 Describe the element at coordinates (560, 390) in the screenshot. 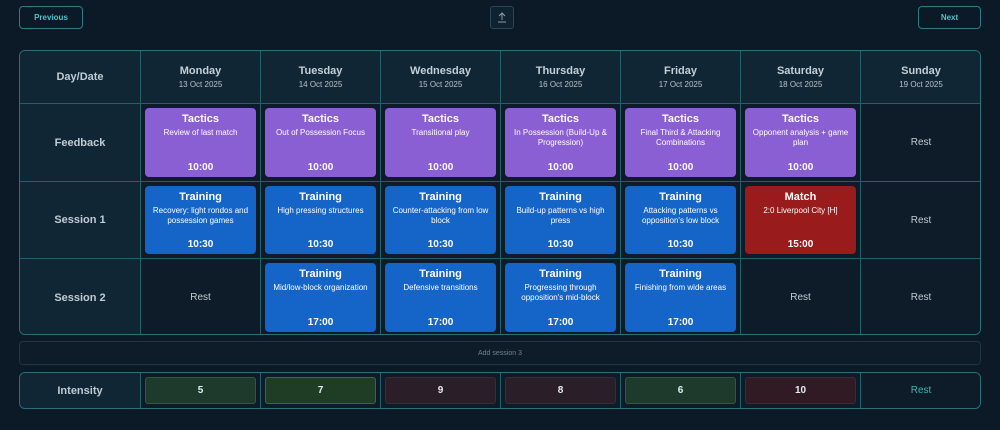

I see `intensity-value: 8` at that location.